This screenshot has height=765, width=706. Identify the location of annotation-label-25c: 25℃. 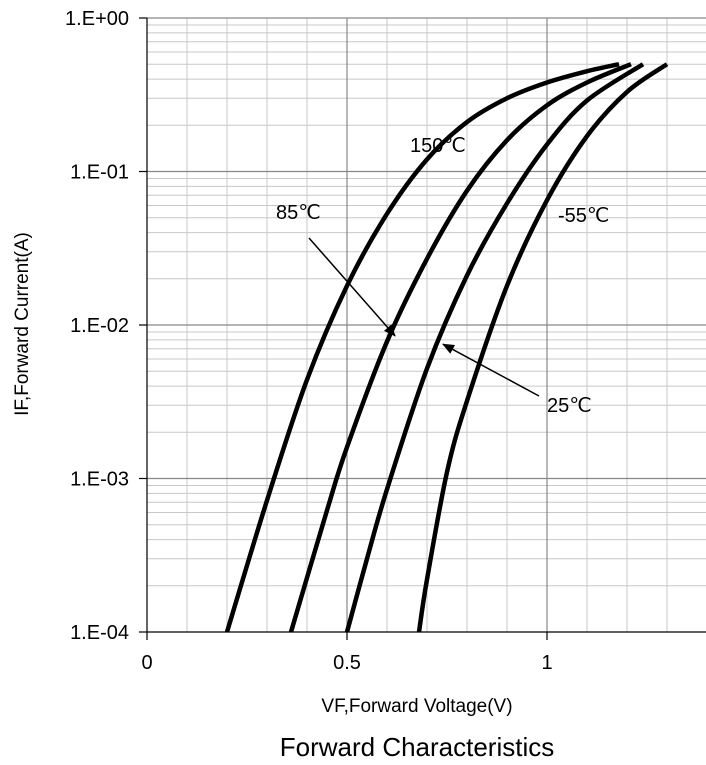
(569, 406).